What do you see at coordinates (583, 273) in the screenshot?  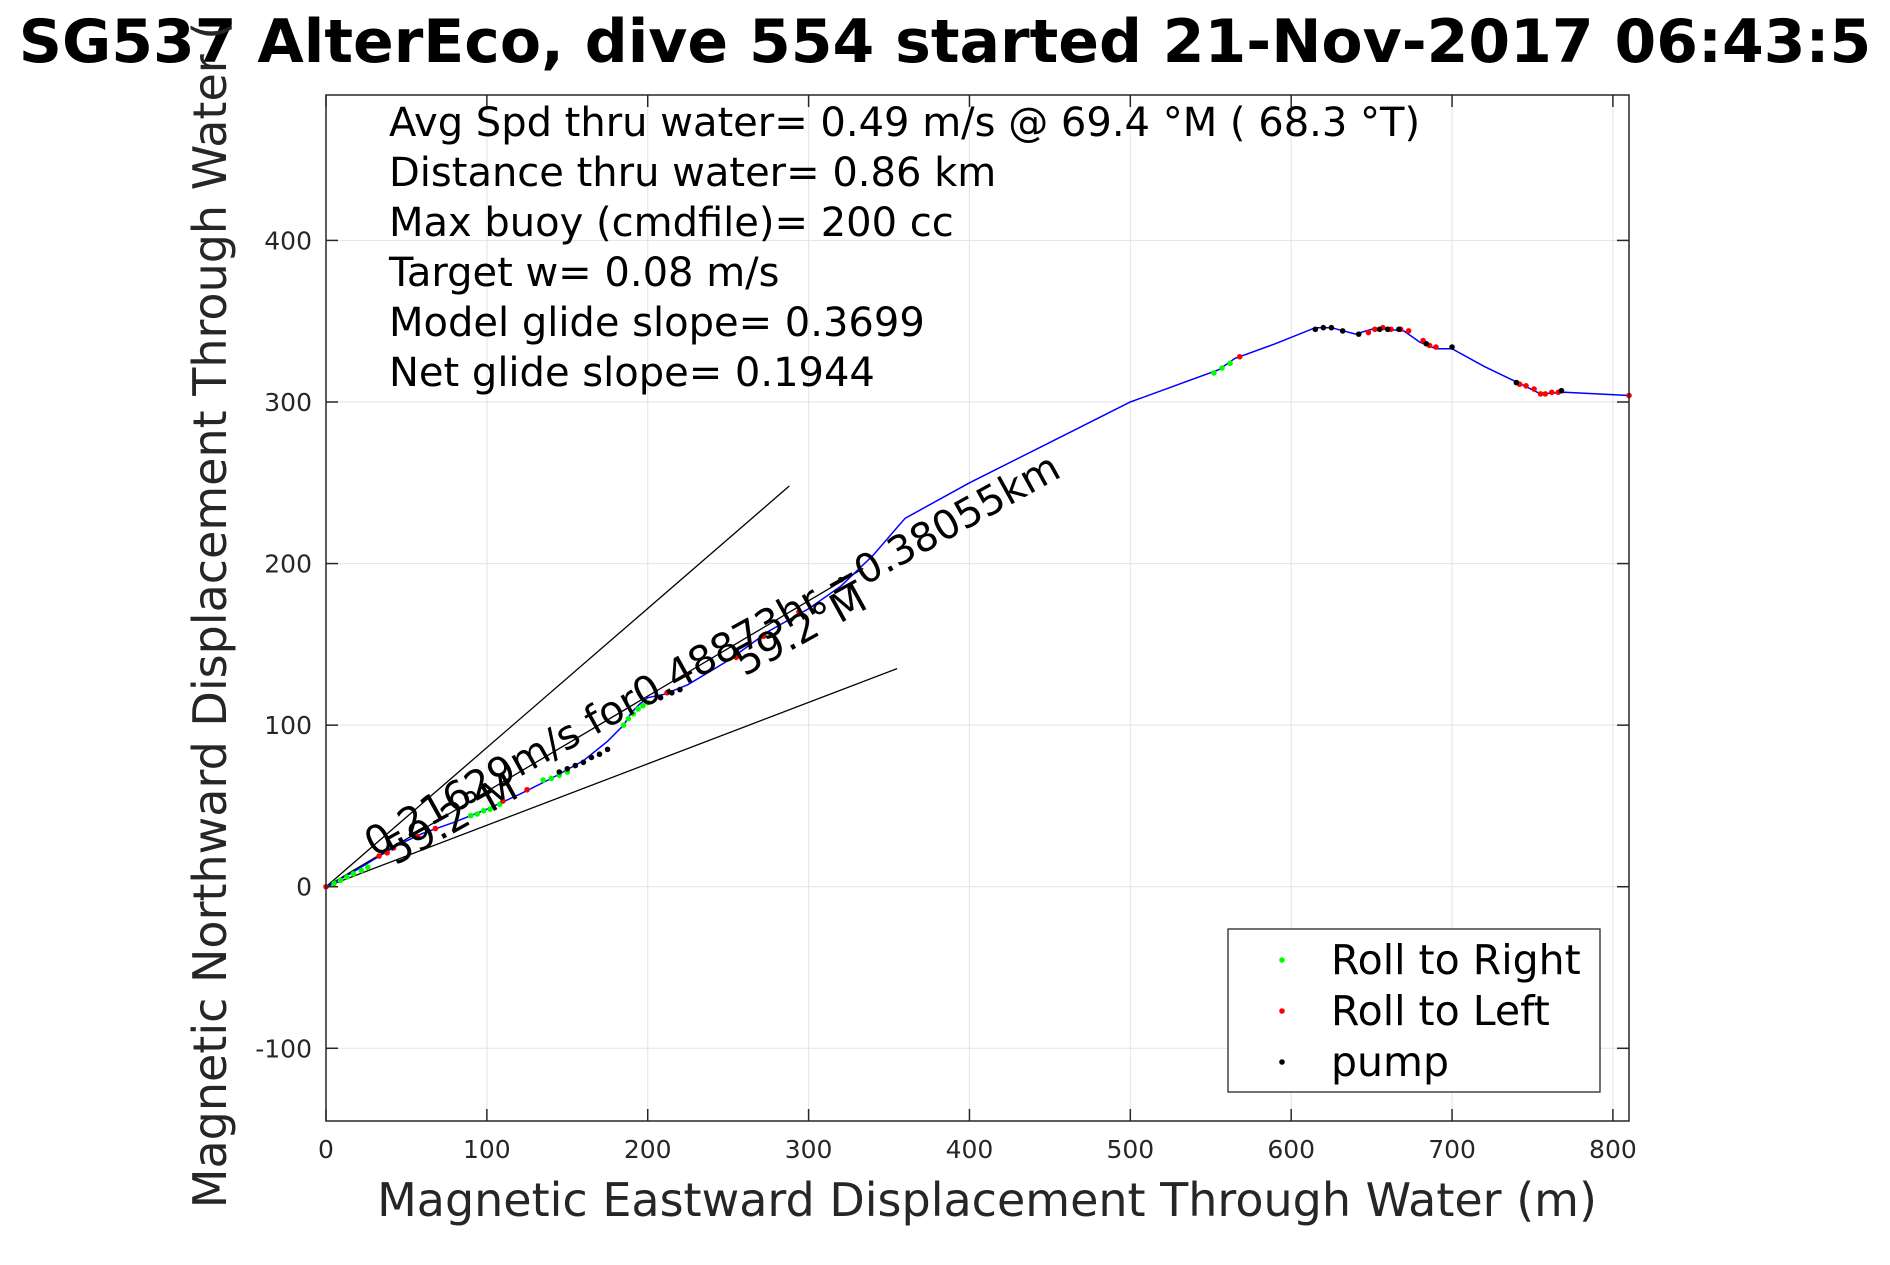 I see `info-line: Target w= 0.08 m/s` at bounding box center [583, 273].